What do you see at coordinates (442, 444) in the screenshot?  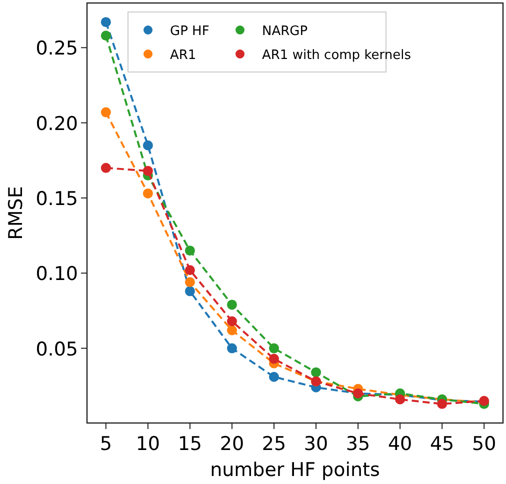 I see `x-tick-label: 45` at bounding box center [442, 444].